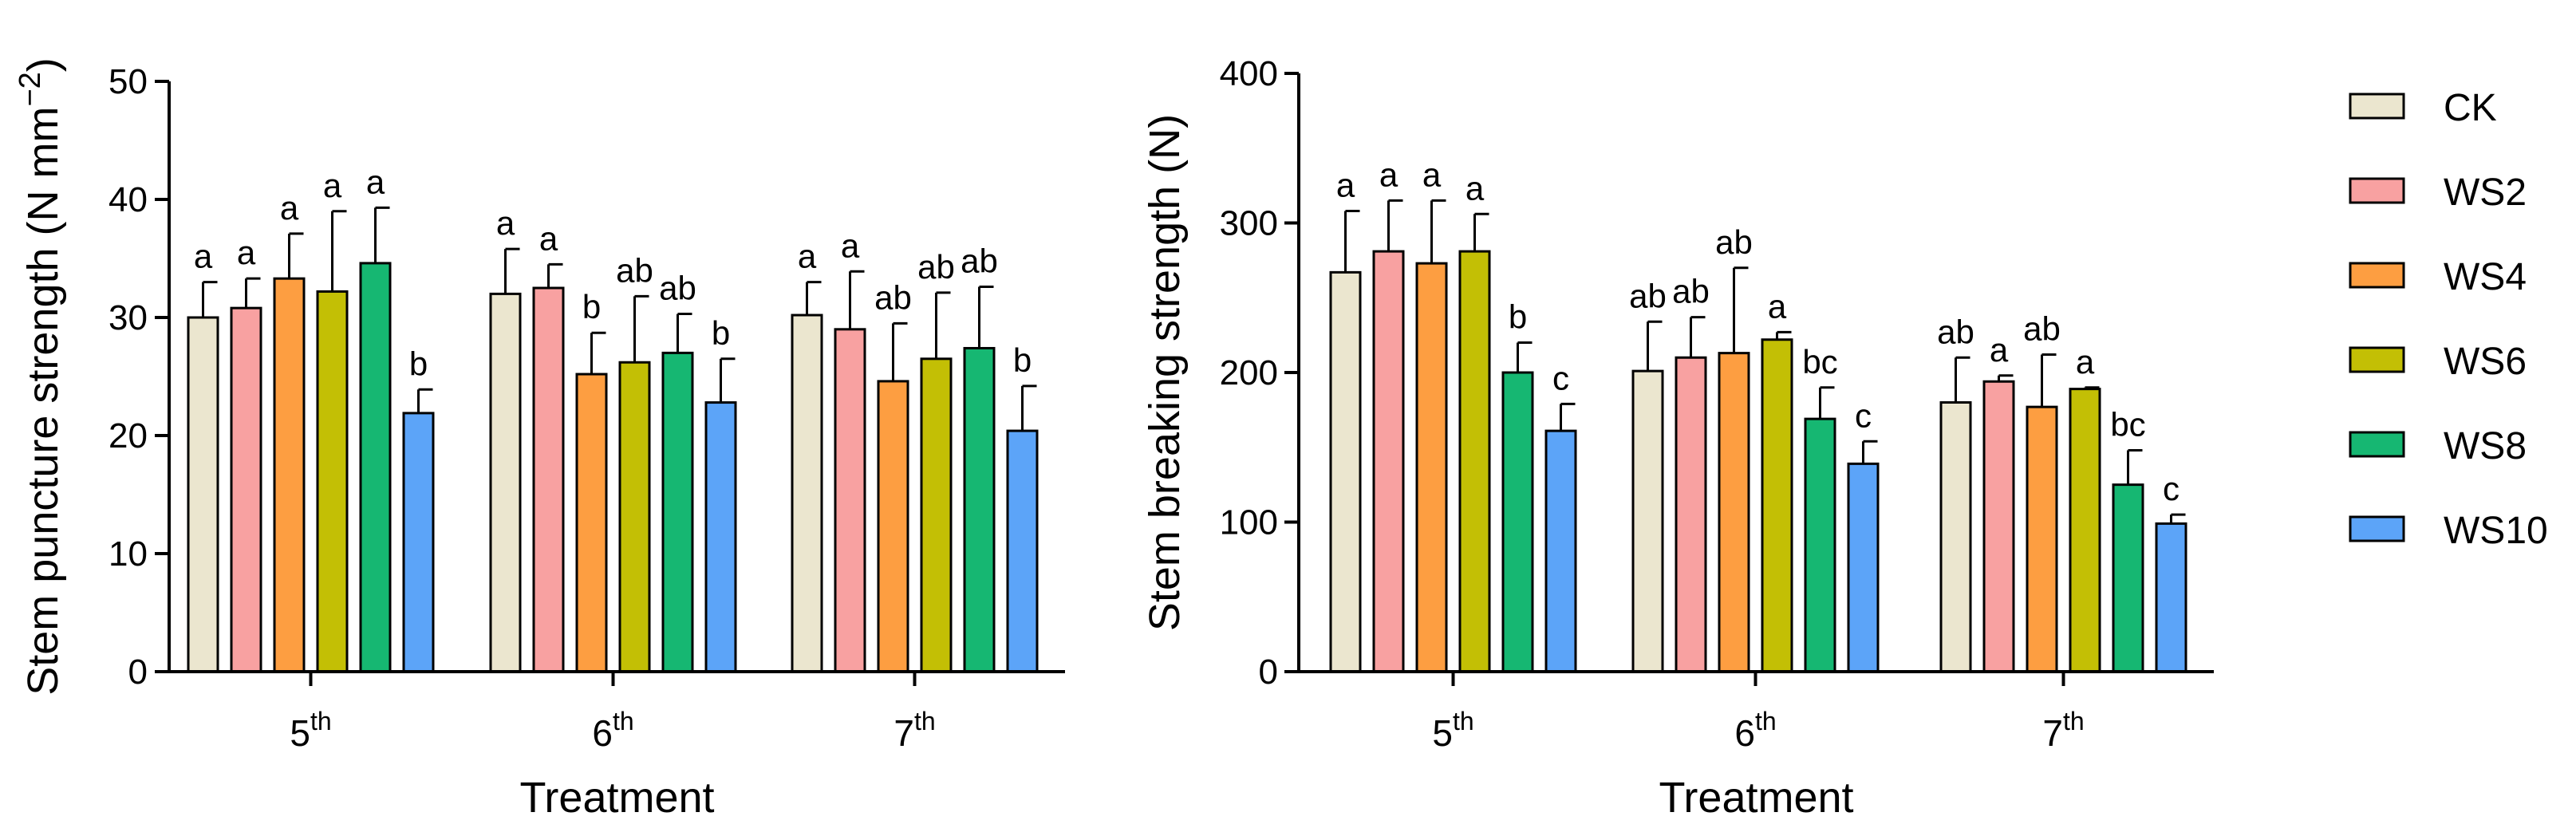 This screenshot has height=832, width=2576. I want to click on y-axis-title: Stem puncture strength (N mm−2), so click(41, 376).